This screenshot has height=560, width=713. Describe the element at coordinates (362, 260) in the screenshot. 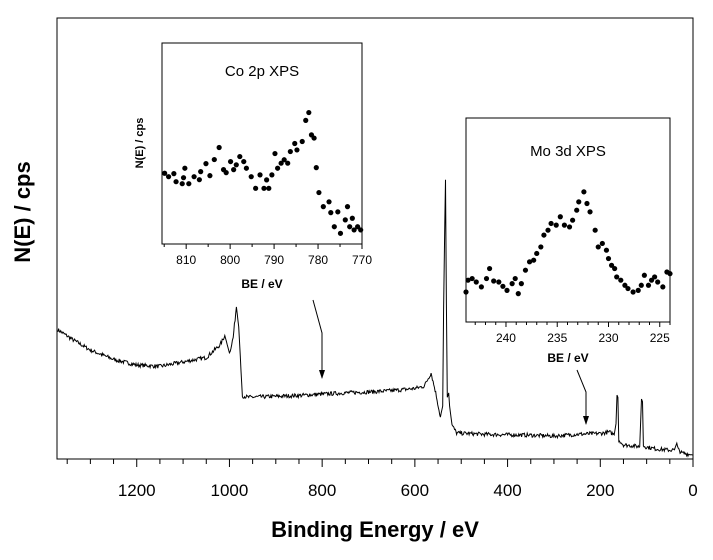

I see `inset-x-tick-label: 770` at that location.